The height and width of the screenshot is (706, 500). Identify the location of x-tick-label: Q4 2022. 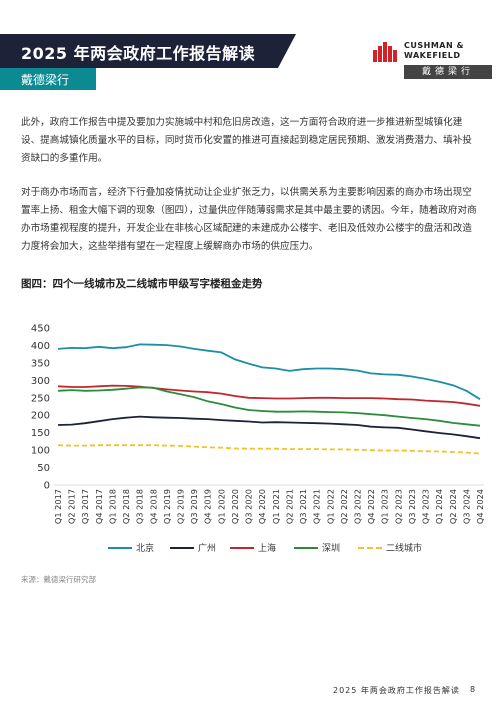
(371, 506).